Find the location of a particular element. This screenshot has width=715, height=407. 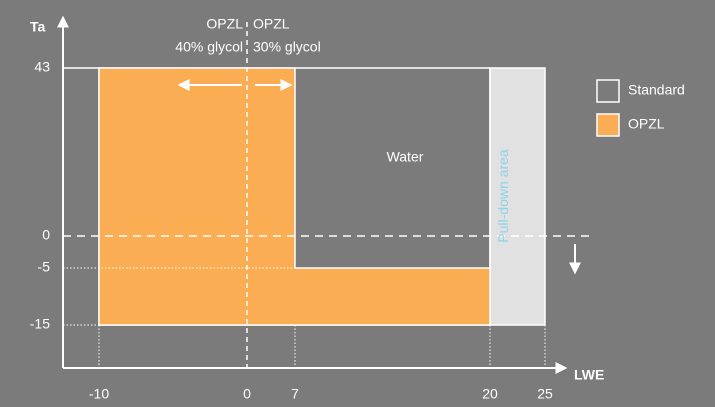

water-label: Water is located at coordinates (405, 157).